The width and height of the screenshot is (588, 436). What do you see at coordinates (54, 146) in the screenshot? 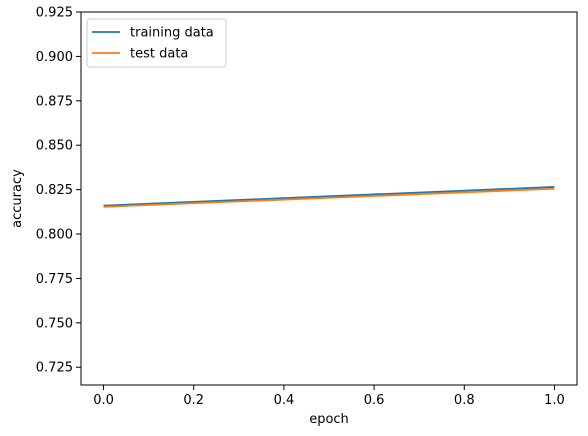
I see `y-tick-label: 0.850` at bounding box center [54, 146].